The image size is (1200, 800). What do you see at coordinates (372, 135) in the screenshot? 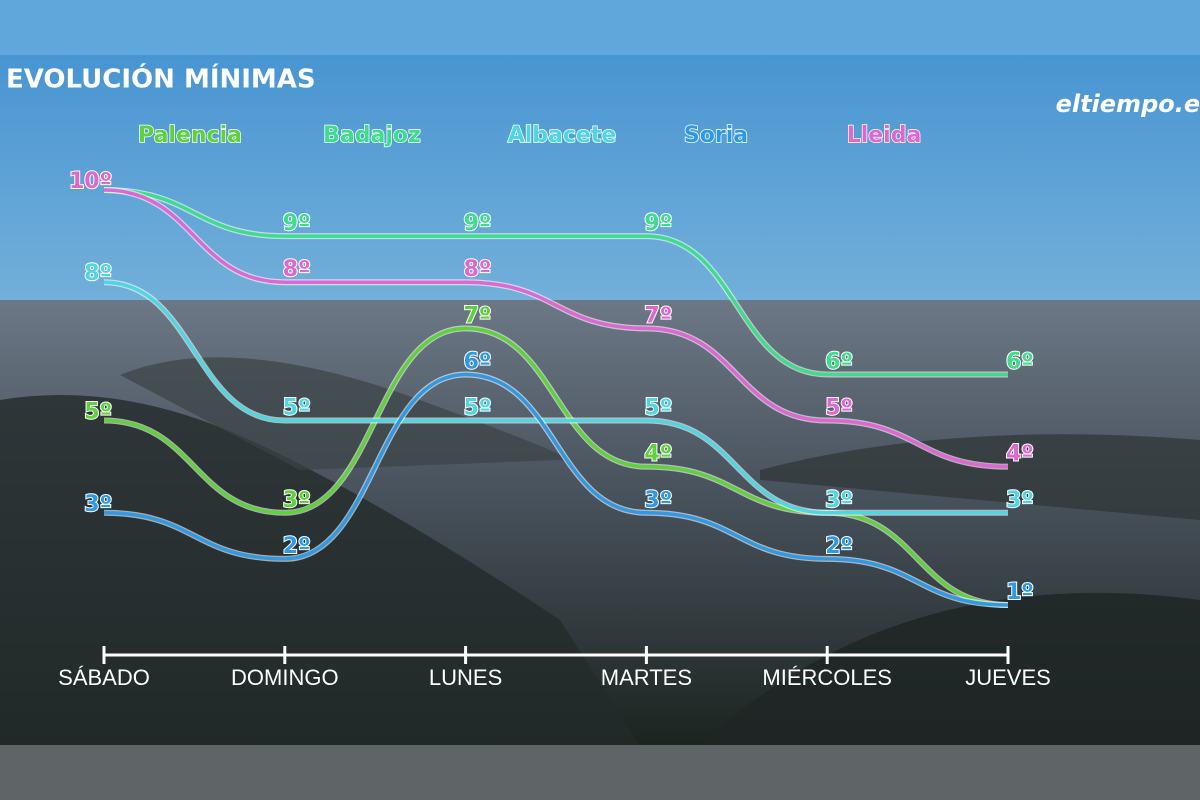
I see `legend-label: Badajoz` at bounding box center [372, 135].